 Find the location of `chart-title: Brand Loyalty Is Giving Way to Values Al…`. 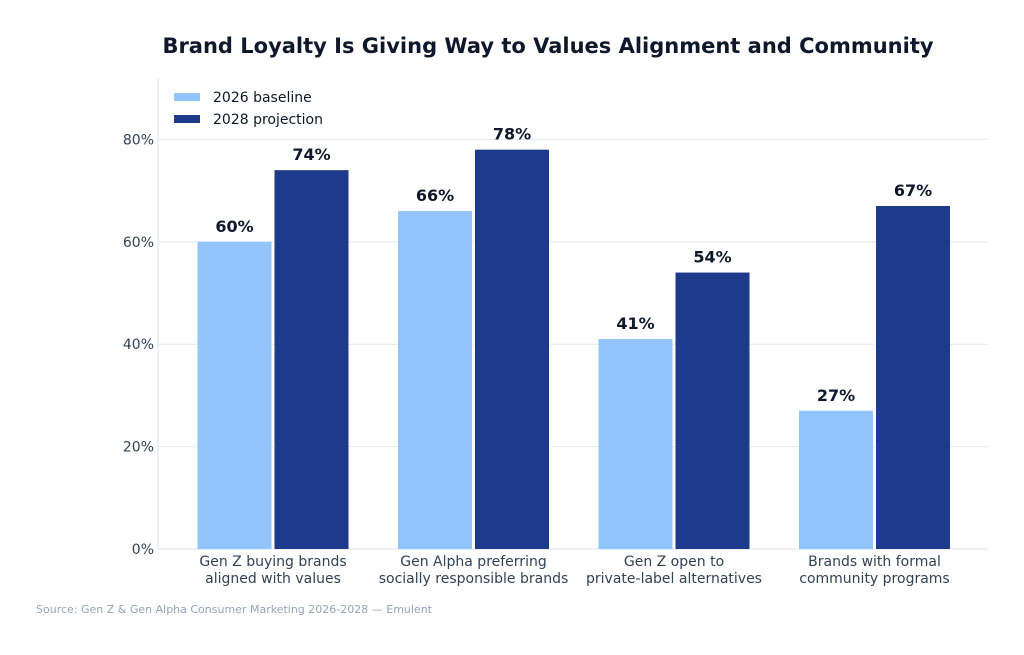

chart-title: Brand Loyalty Is Giving Way to Values Al… is located at coordinates (547, 46).